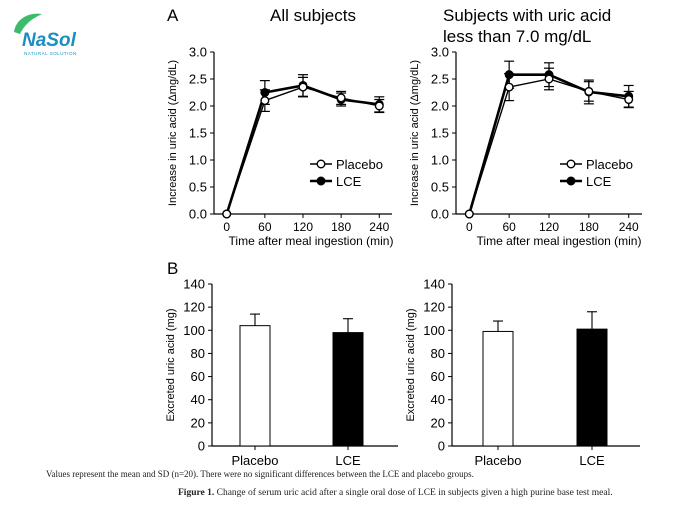 This screenshot has height=506, width=700. What do you see at coordinates (198, 133) in the screenshot?
I see `a1-y-tick-label: 1.5` at bounding box center [198, 133].